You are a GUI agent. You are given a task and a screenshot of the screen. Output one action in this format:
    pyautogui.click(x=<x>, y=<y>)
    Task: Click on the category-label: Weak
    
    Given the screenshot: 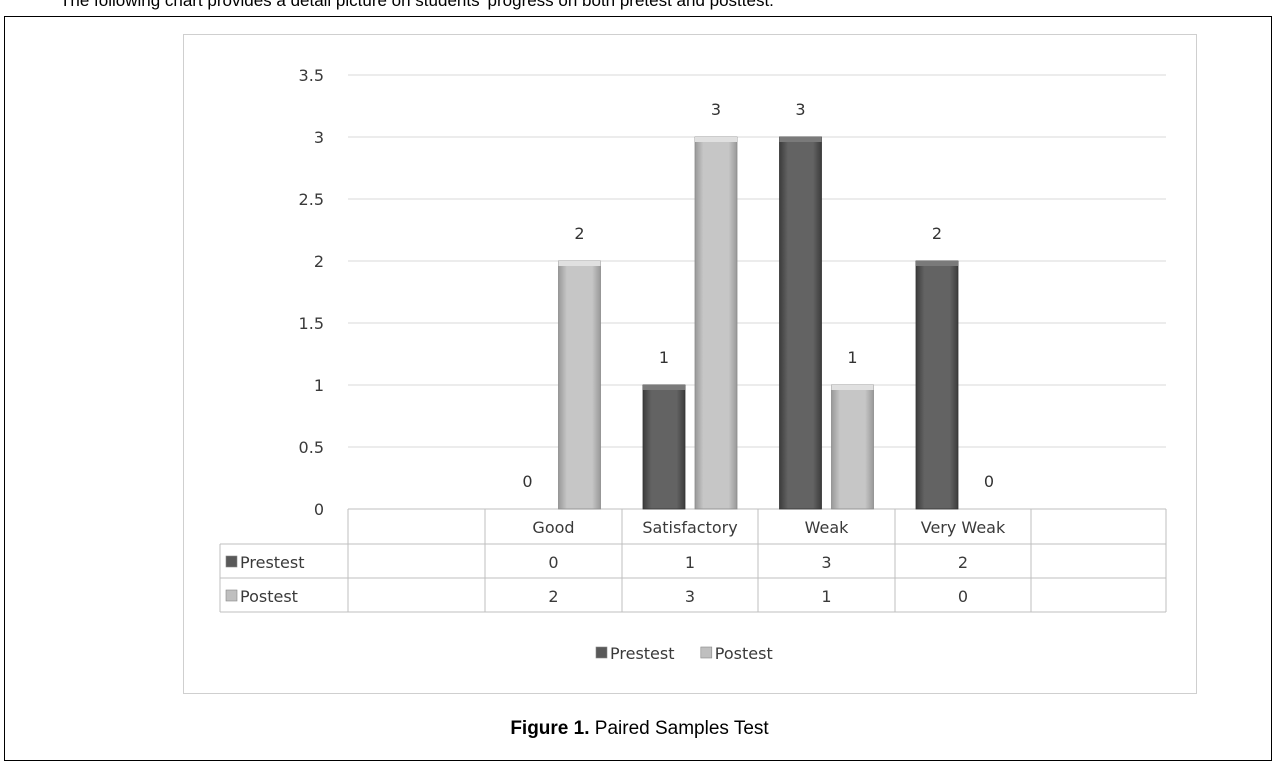 What is the action you would take?
    pyautogui.click(x=827, y=527)
    